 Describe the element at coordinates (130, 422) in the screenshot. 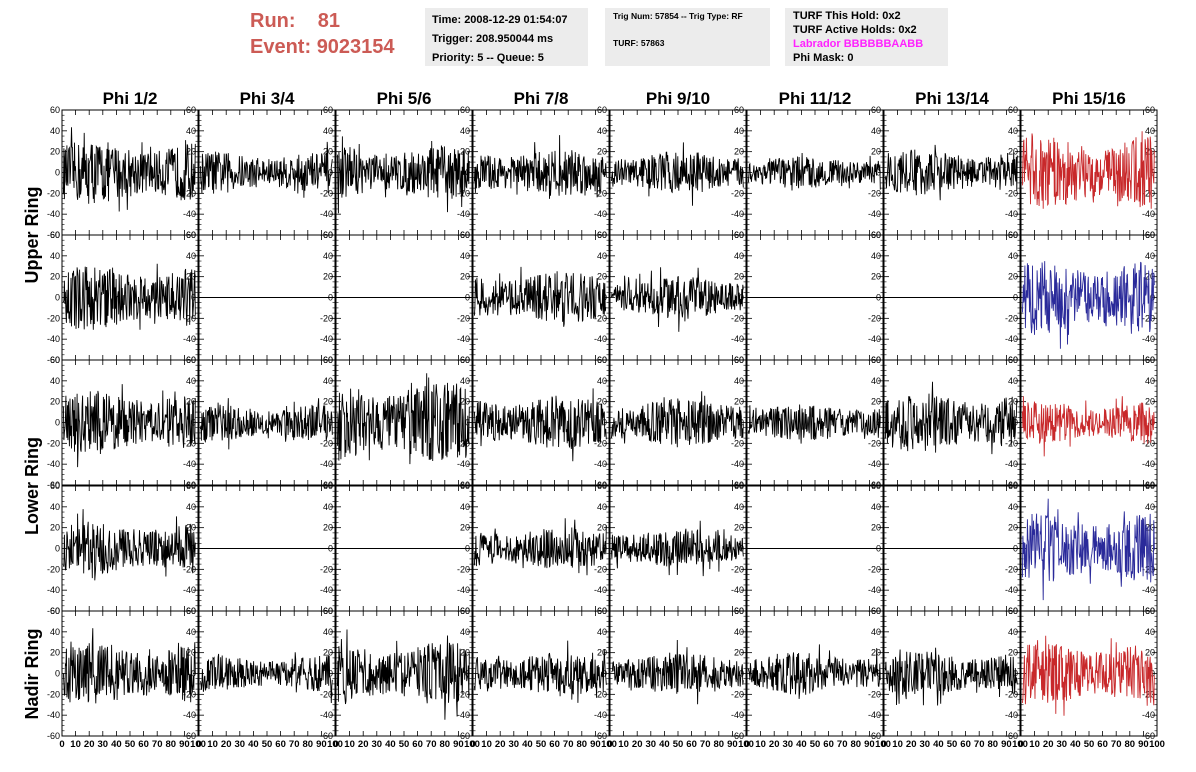

I see `panel-frame` at that location.